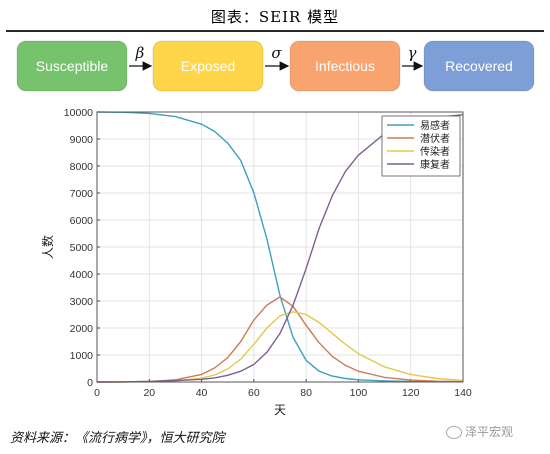 The image size is (550, 454). I want to click on x-tick-label: 40, so click(202, 393).